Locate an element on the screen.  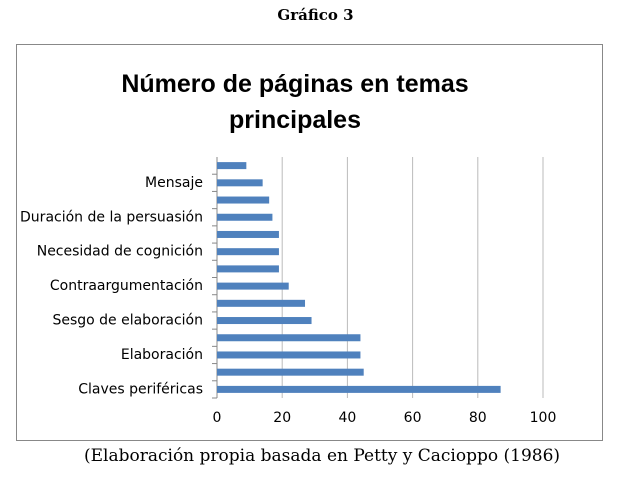
x-tick-label: 80 is located at coordinates (478, 418).